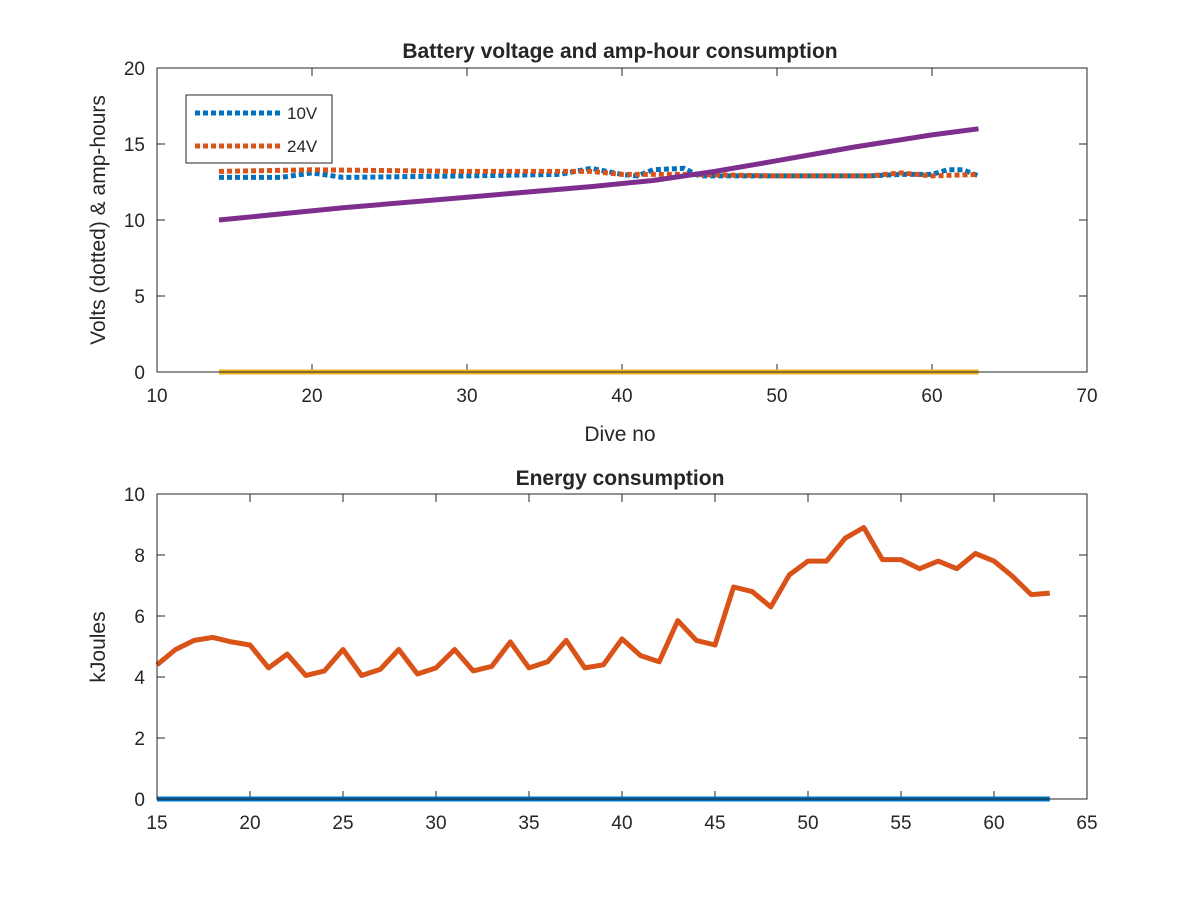 This screenshot has height=900, width=1200. What do you see at coordinates (1086, 823) in the screenshot?
I see `energy-x-tick-label: 65` at bounding box center [1086, 823].